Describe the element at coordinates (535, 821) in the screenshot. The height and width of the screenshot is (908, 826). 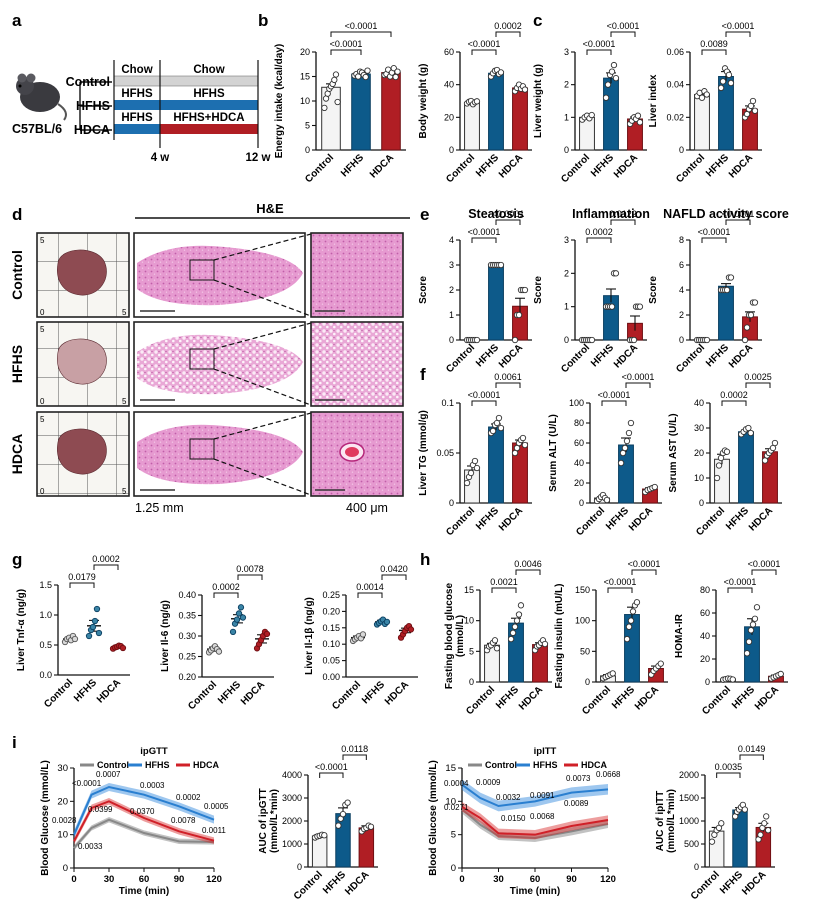
I see `sem-band-hdca` at that location.